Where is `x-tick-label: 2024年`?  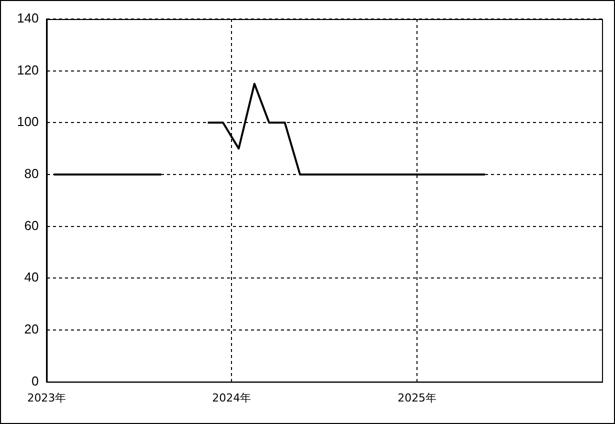
x-tick-label: 2024年 is located at coordinates (232, 397).